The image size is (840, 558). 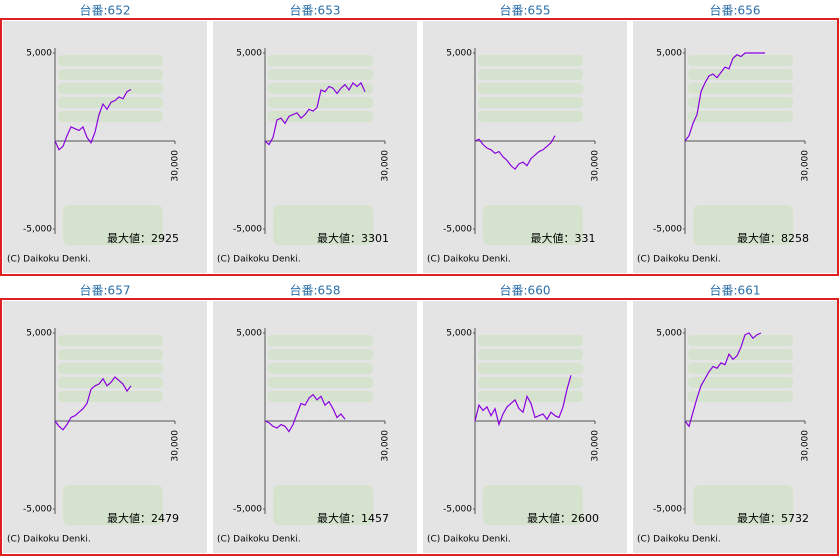 I want to click on chart-title: 台番:660, so click(x=525, y=290).